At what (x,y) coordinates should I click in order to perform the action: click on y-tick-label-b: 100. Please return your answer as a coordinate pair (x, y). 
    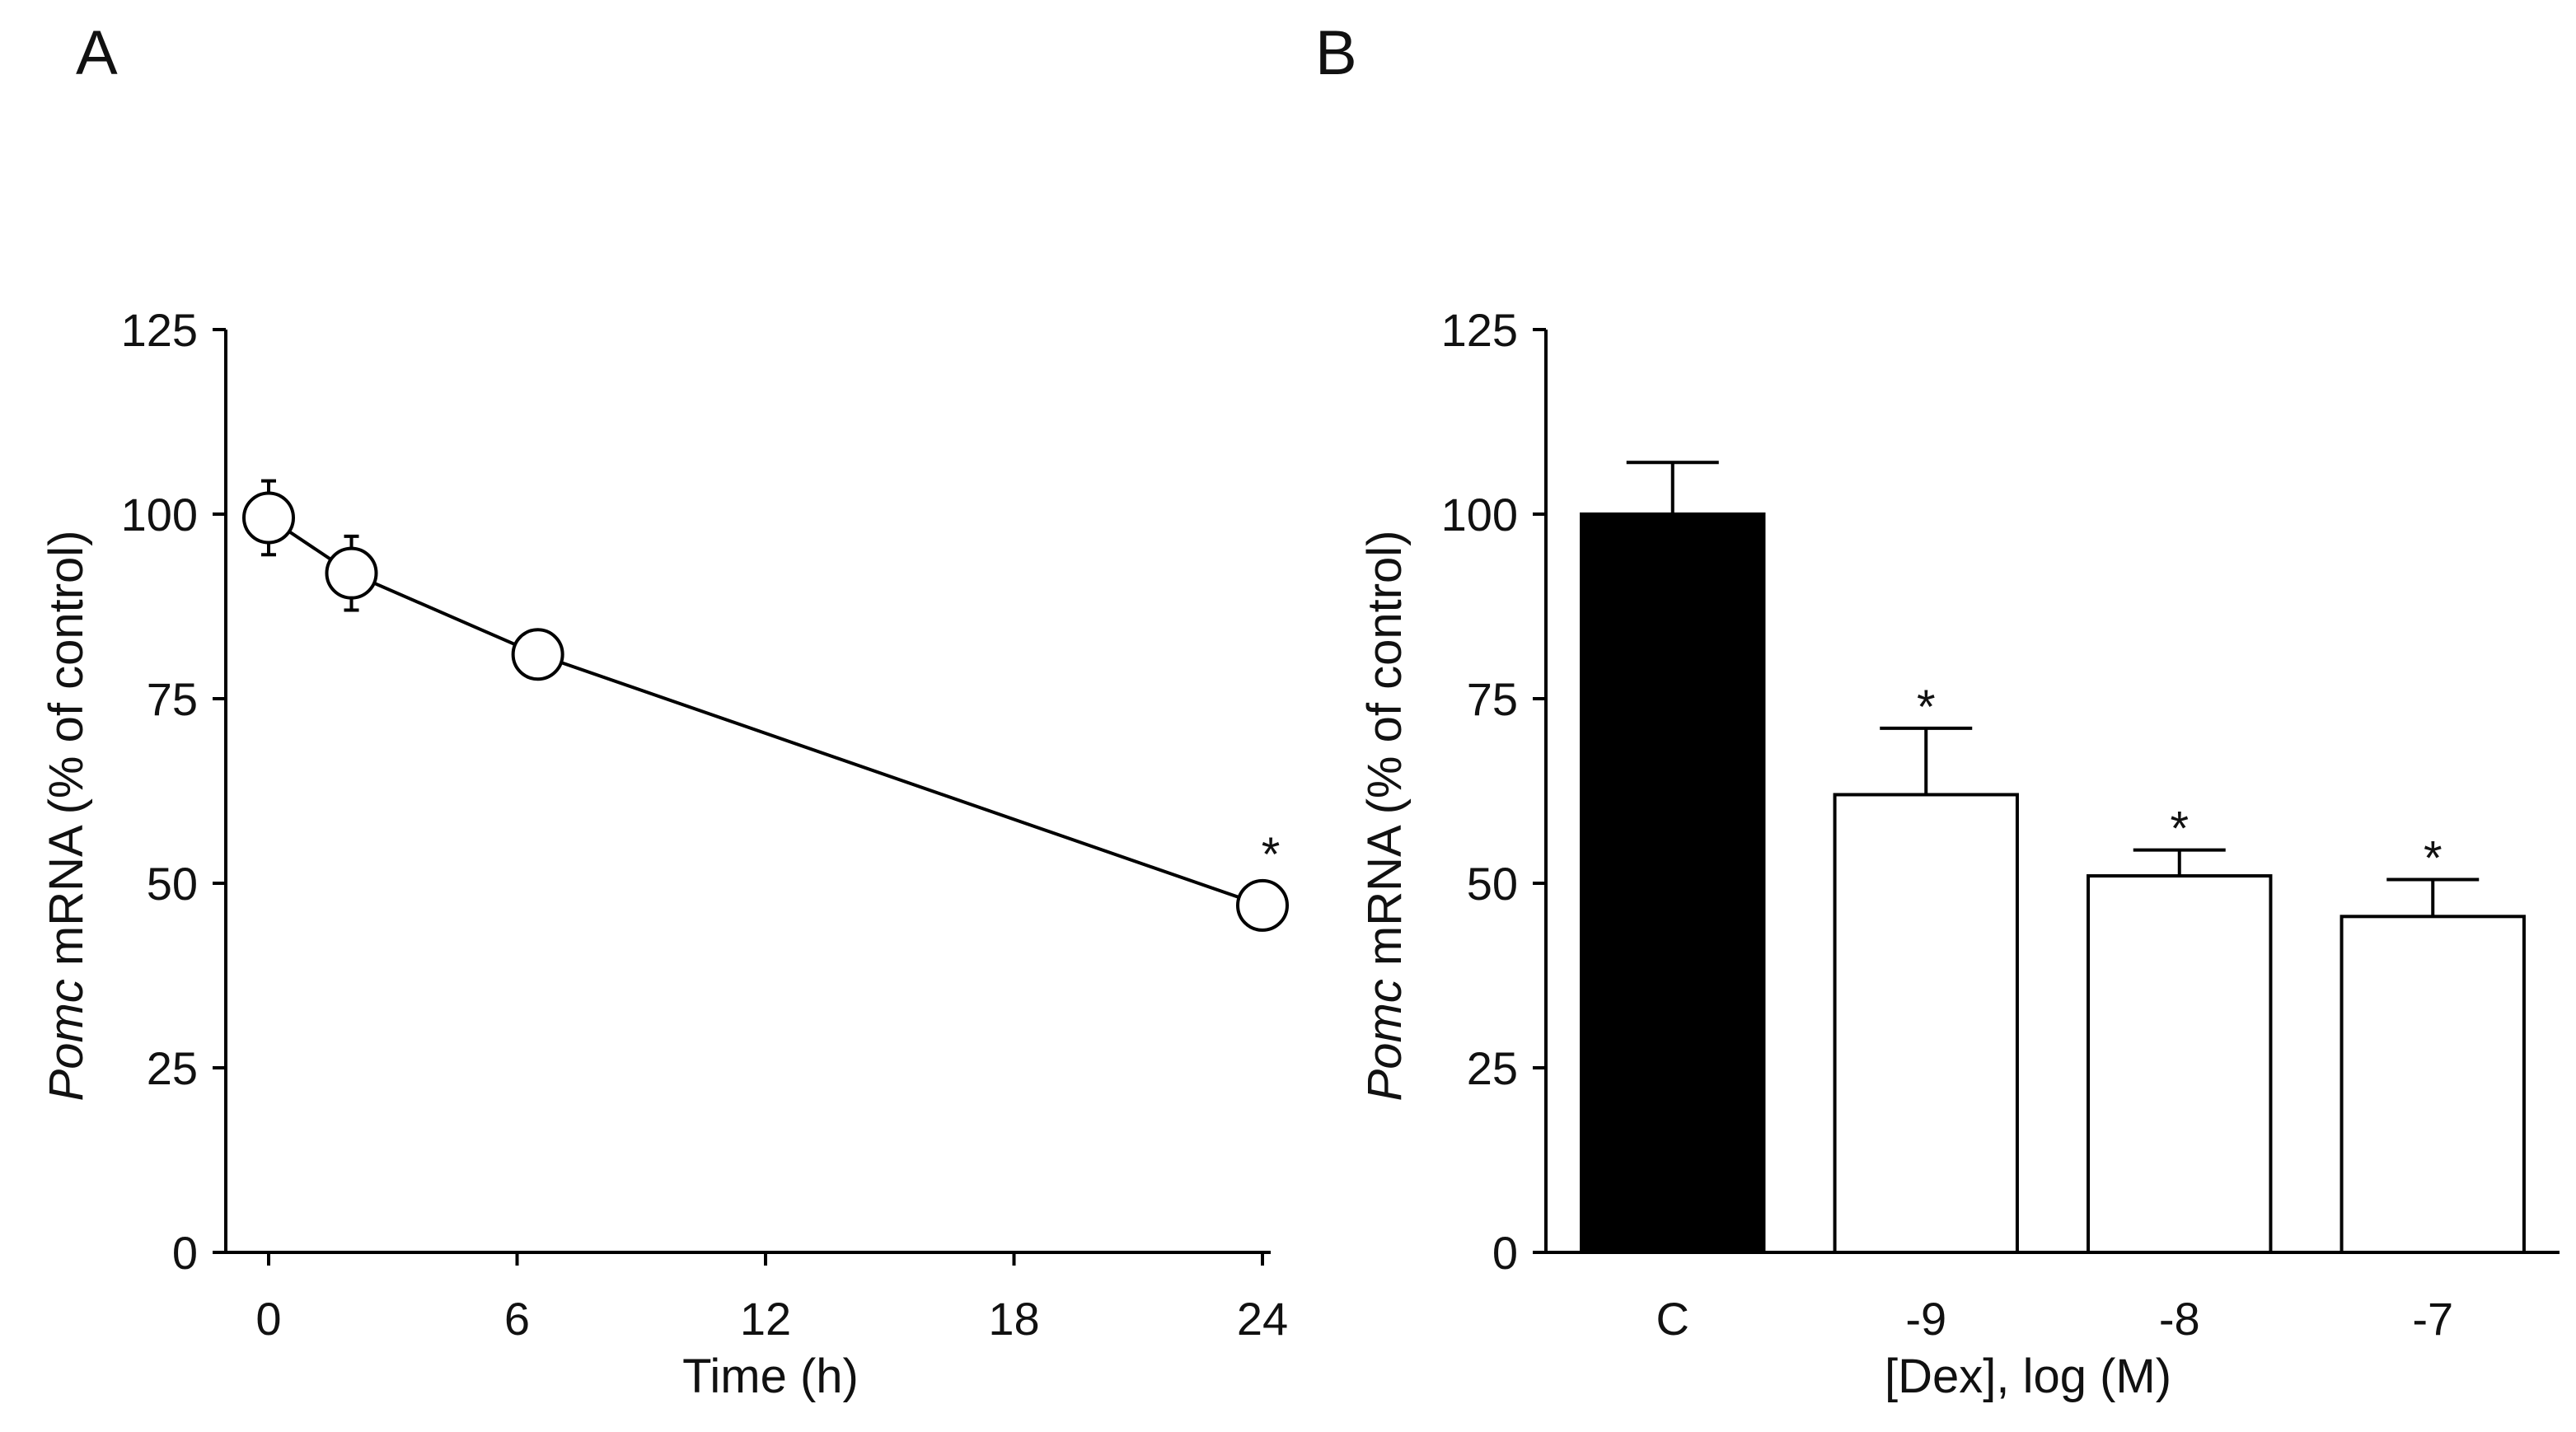
    Looking at the image, I should click on (1479, 515).